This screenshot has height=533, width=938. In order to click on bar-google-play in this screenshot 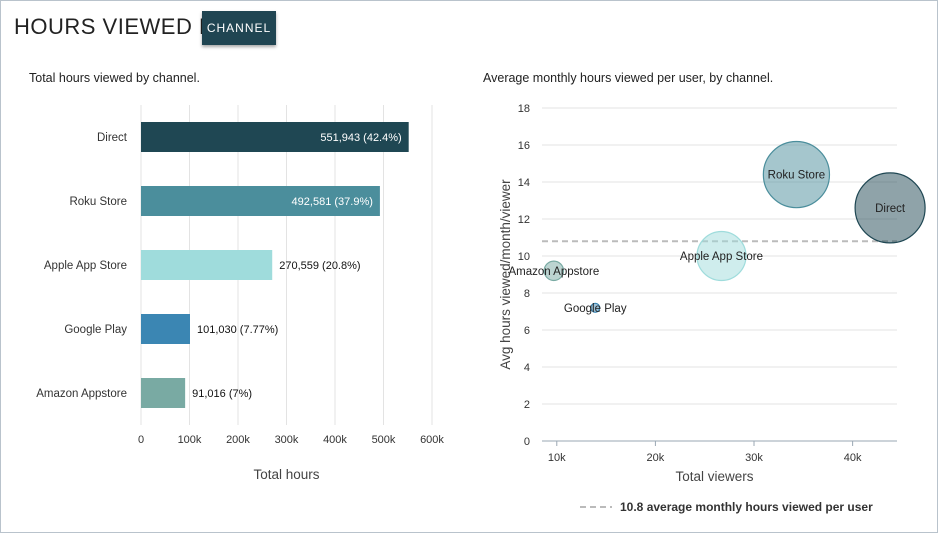, I will do `click(165, 329)`.